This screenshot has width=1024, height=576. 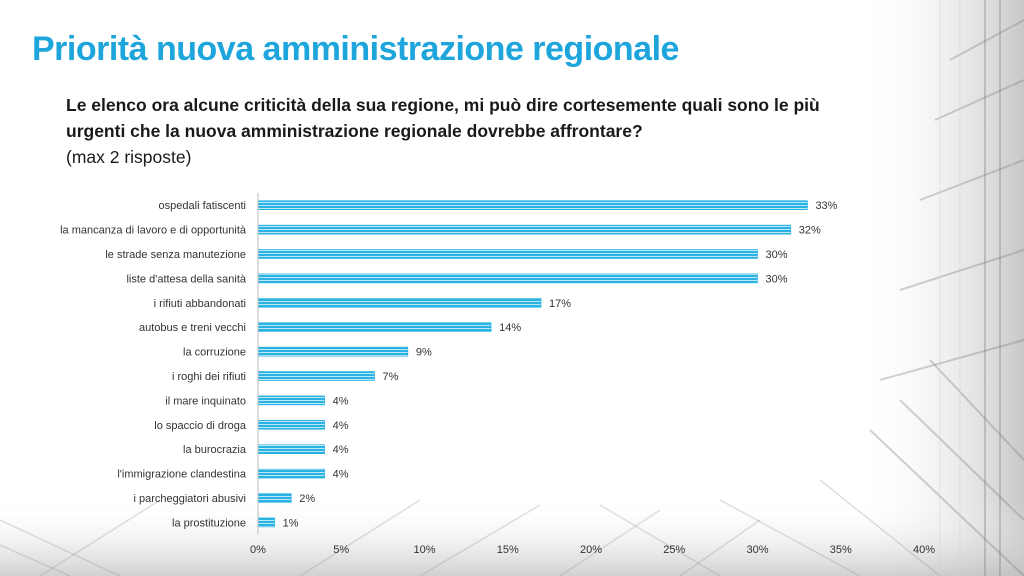 What do you see at coordinates (510, 328) in the screenshot?
I see `value-label: 14%` at bounding box center [510, 328].